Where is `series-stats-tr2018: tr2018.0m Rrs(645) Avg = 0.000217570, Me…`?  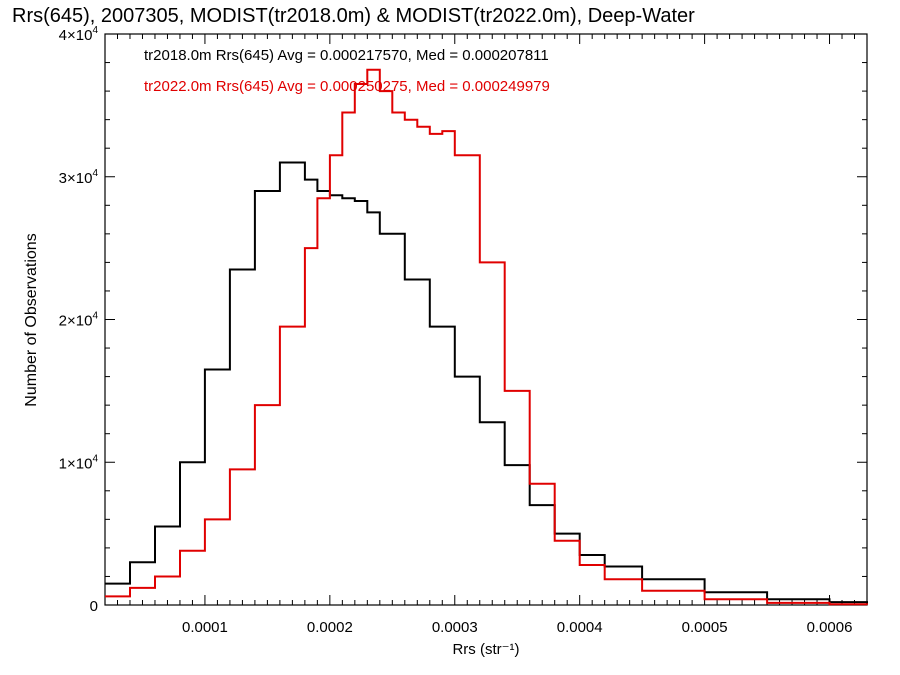
series-stats-tr2018: tr2018.0m Rrs(645) Avg = 0.000217570, Me… is located at coordinates (346, 55).